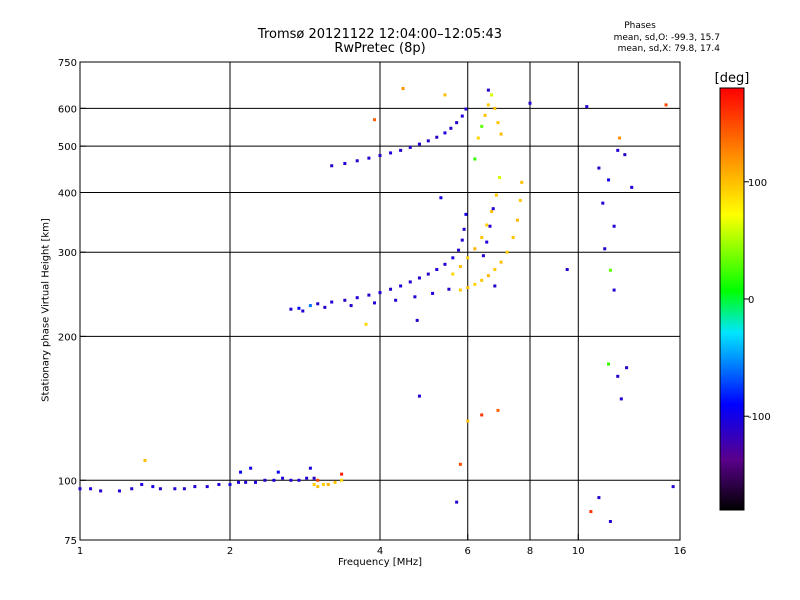 The width and height of the screenshot is (800, 600). What do you see at coordinates (380, 48) in the screenshot?
I see `chart-subtitle: RwPretec (8p)` at bounding box center [380, 48].